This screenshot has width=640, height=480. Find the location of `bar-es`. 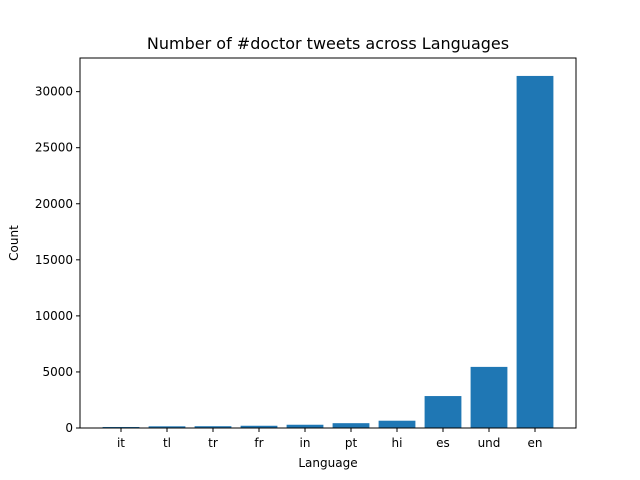

bar-es is located at coordinates (443, 412).